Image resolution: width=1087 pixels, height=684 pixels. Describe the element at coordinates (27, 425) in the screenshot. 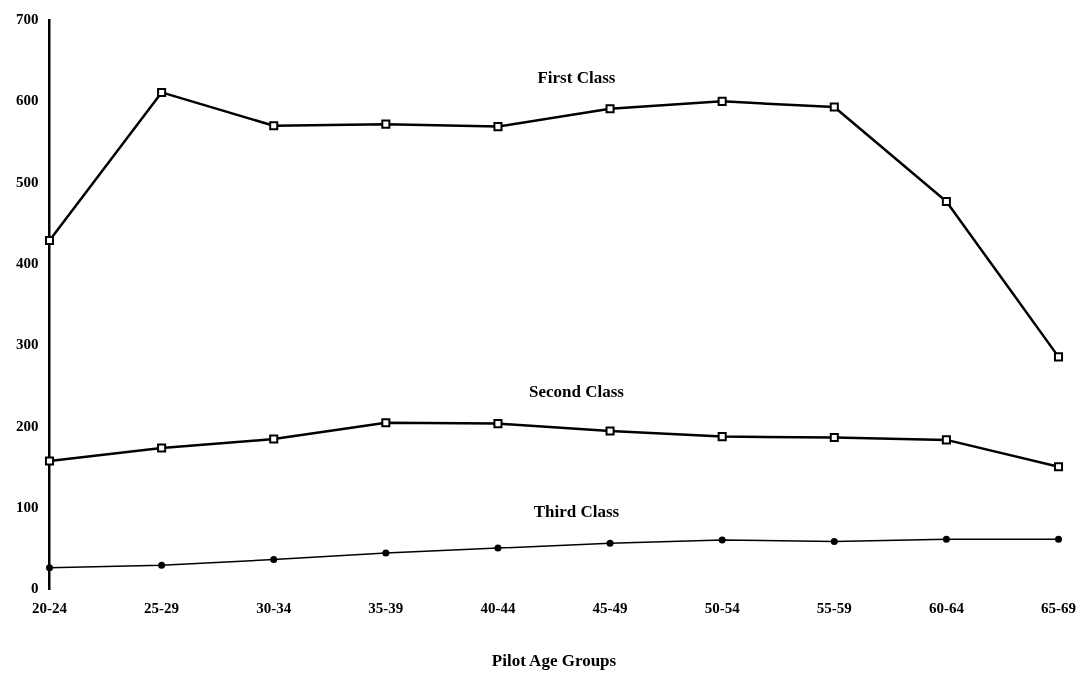

I see `y-tick-label: 200` at that location.